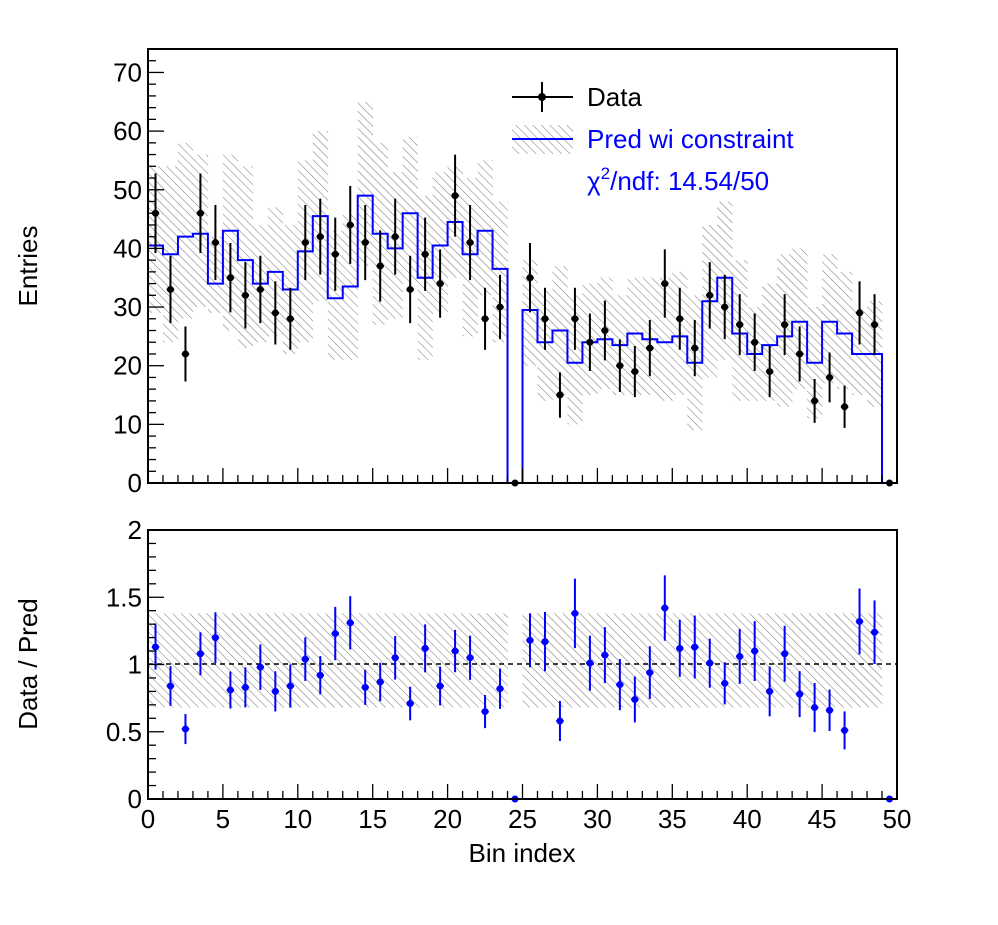  What do you see at coordinates (135, 483) in the screenshot?
I see `y-tick-label: 0` at bounding box center [135, 483].